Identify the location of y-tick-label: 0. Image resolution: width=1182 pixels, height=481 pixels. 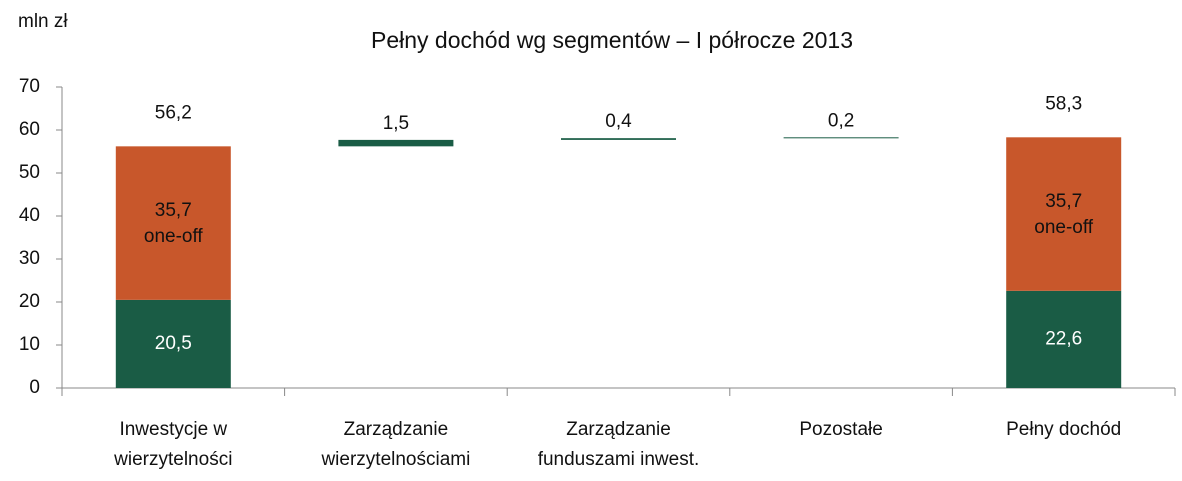
(34, 387).